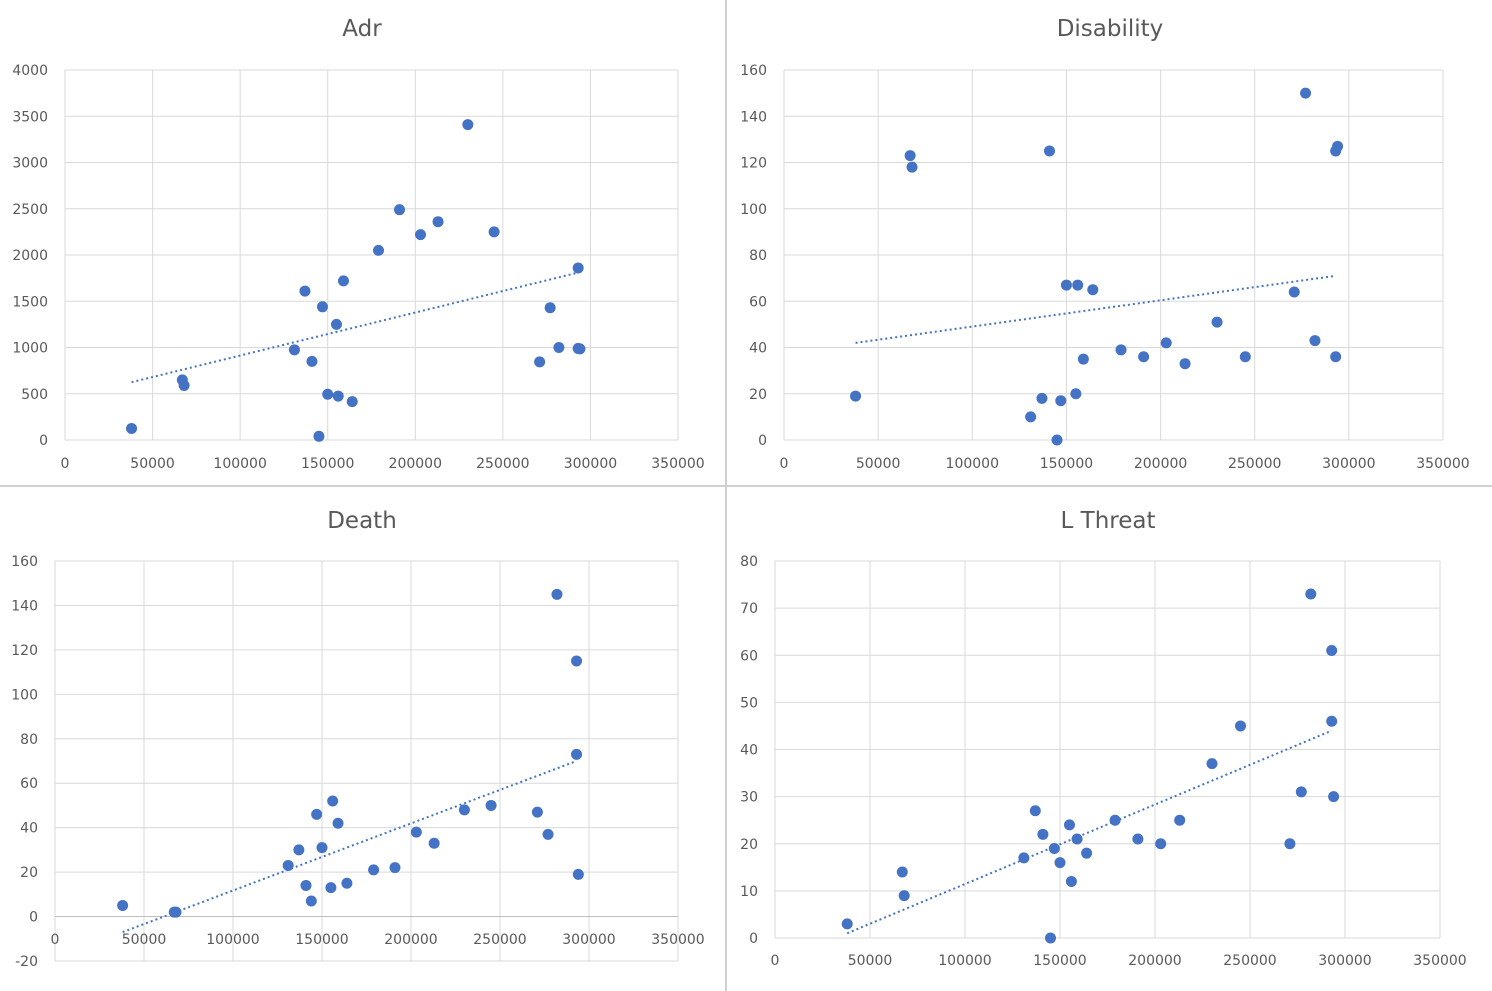 The image size is (1492, 991). I want to click on y-tick-label: 2500, so click(30, 210).